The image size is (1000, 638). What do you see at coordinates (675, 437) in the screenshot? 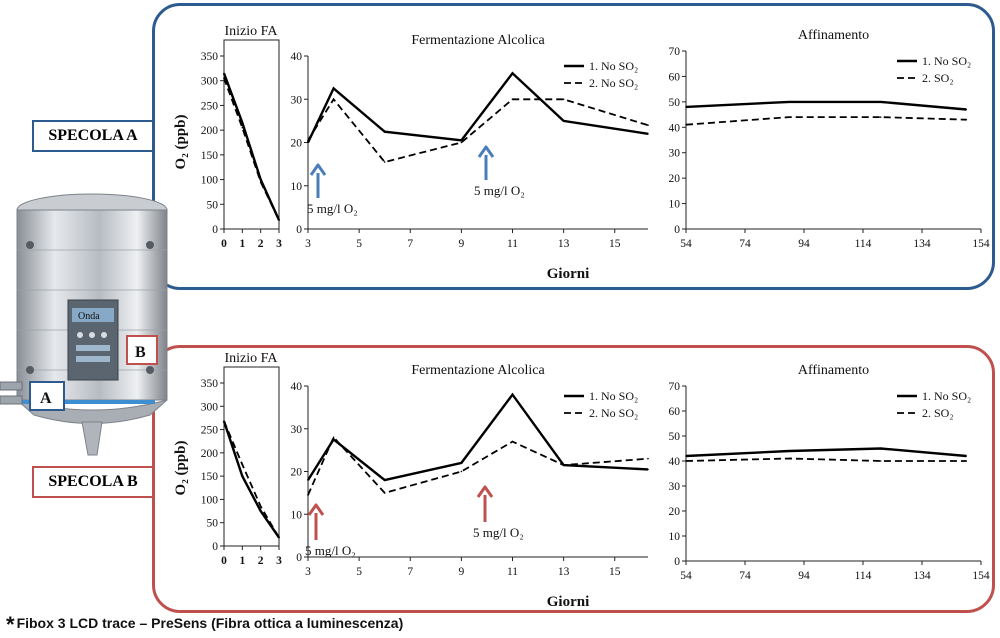
I see `pb-c3-ytick-5: 50` at bounding box center [675, 437].